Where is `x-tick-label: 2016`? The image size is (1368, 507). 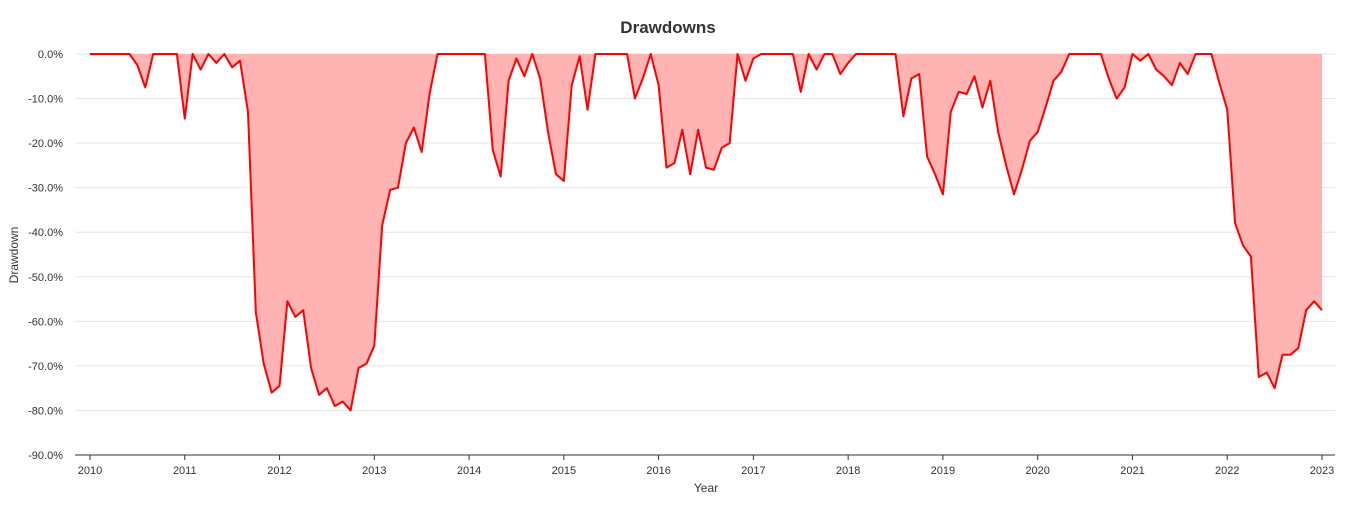
x-tick-label: 2016 is located at coordinates (658, 471).